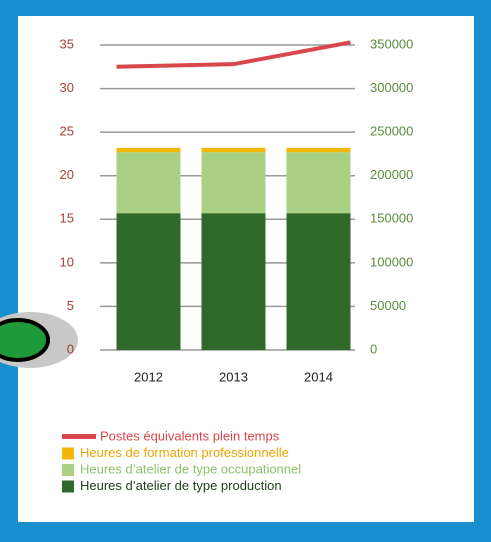  What do you see at coordinates (67, 218) in the screenshot?
I see `y-tick-label: 15` at bounding box center [67, 218].